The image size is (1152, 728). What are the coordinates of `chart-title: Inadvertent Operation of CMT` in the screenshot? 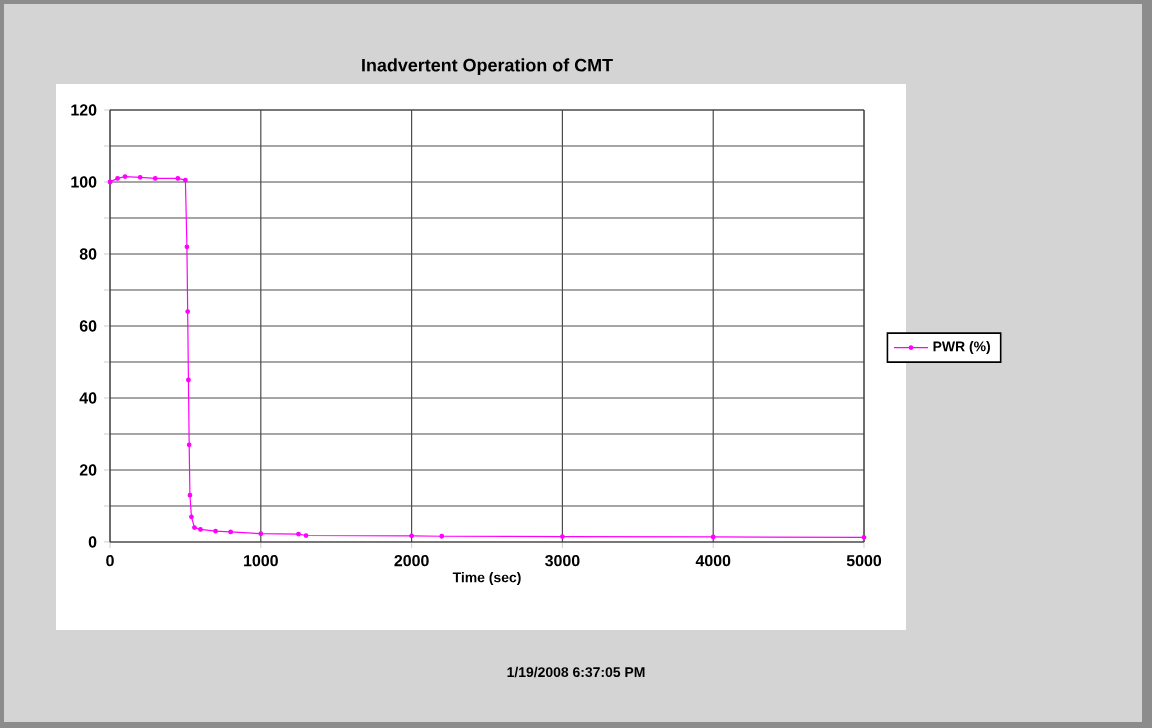 It's located at (487, 67).